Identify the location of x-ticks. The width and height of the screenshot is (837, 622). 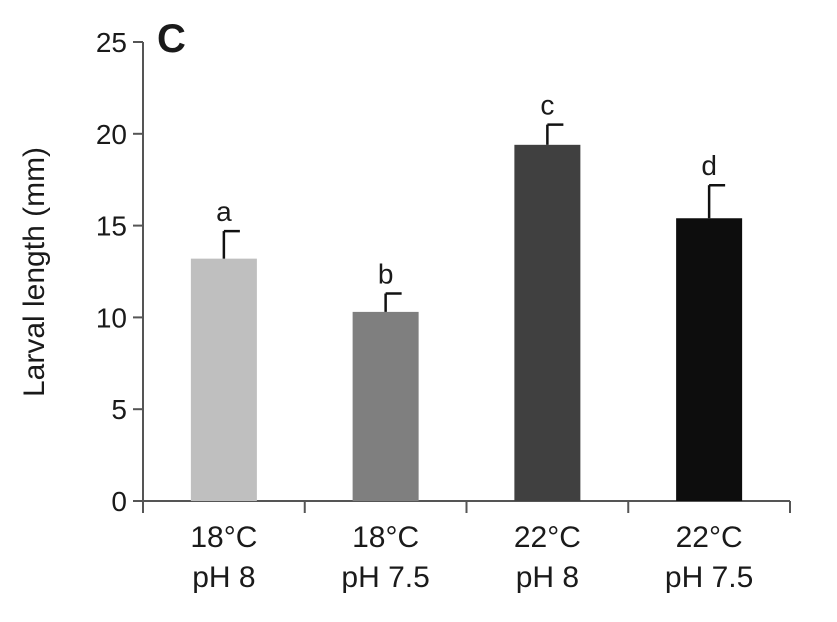
(466, 507).